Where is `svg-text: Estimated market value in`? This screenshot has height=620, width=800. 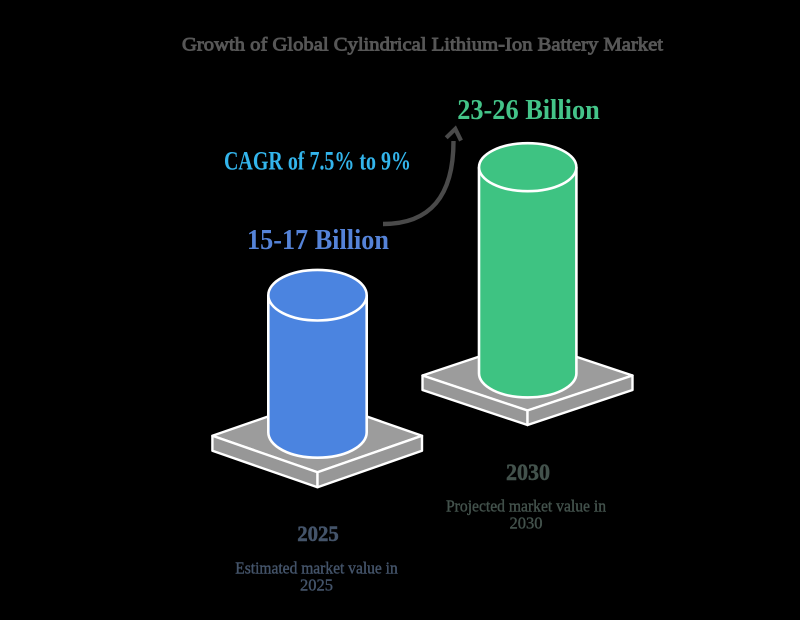 svg-text: Estimated market value in is located at coordinates (316, 568).